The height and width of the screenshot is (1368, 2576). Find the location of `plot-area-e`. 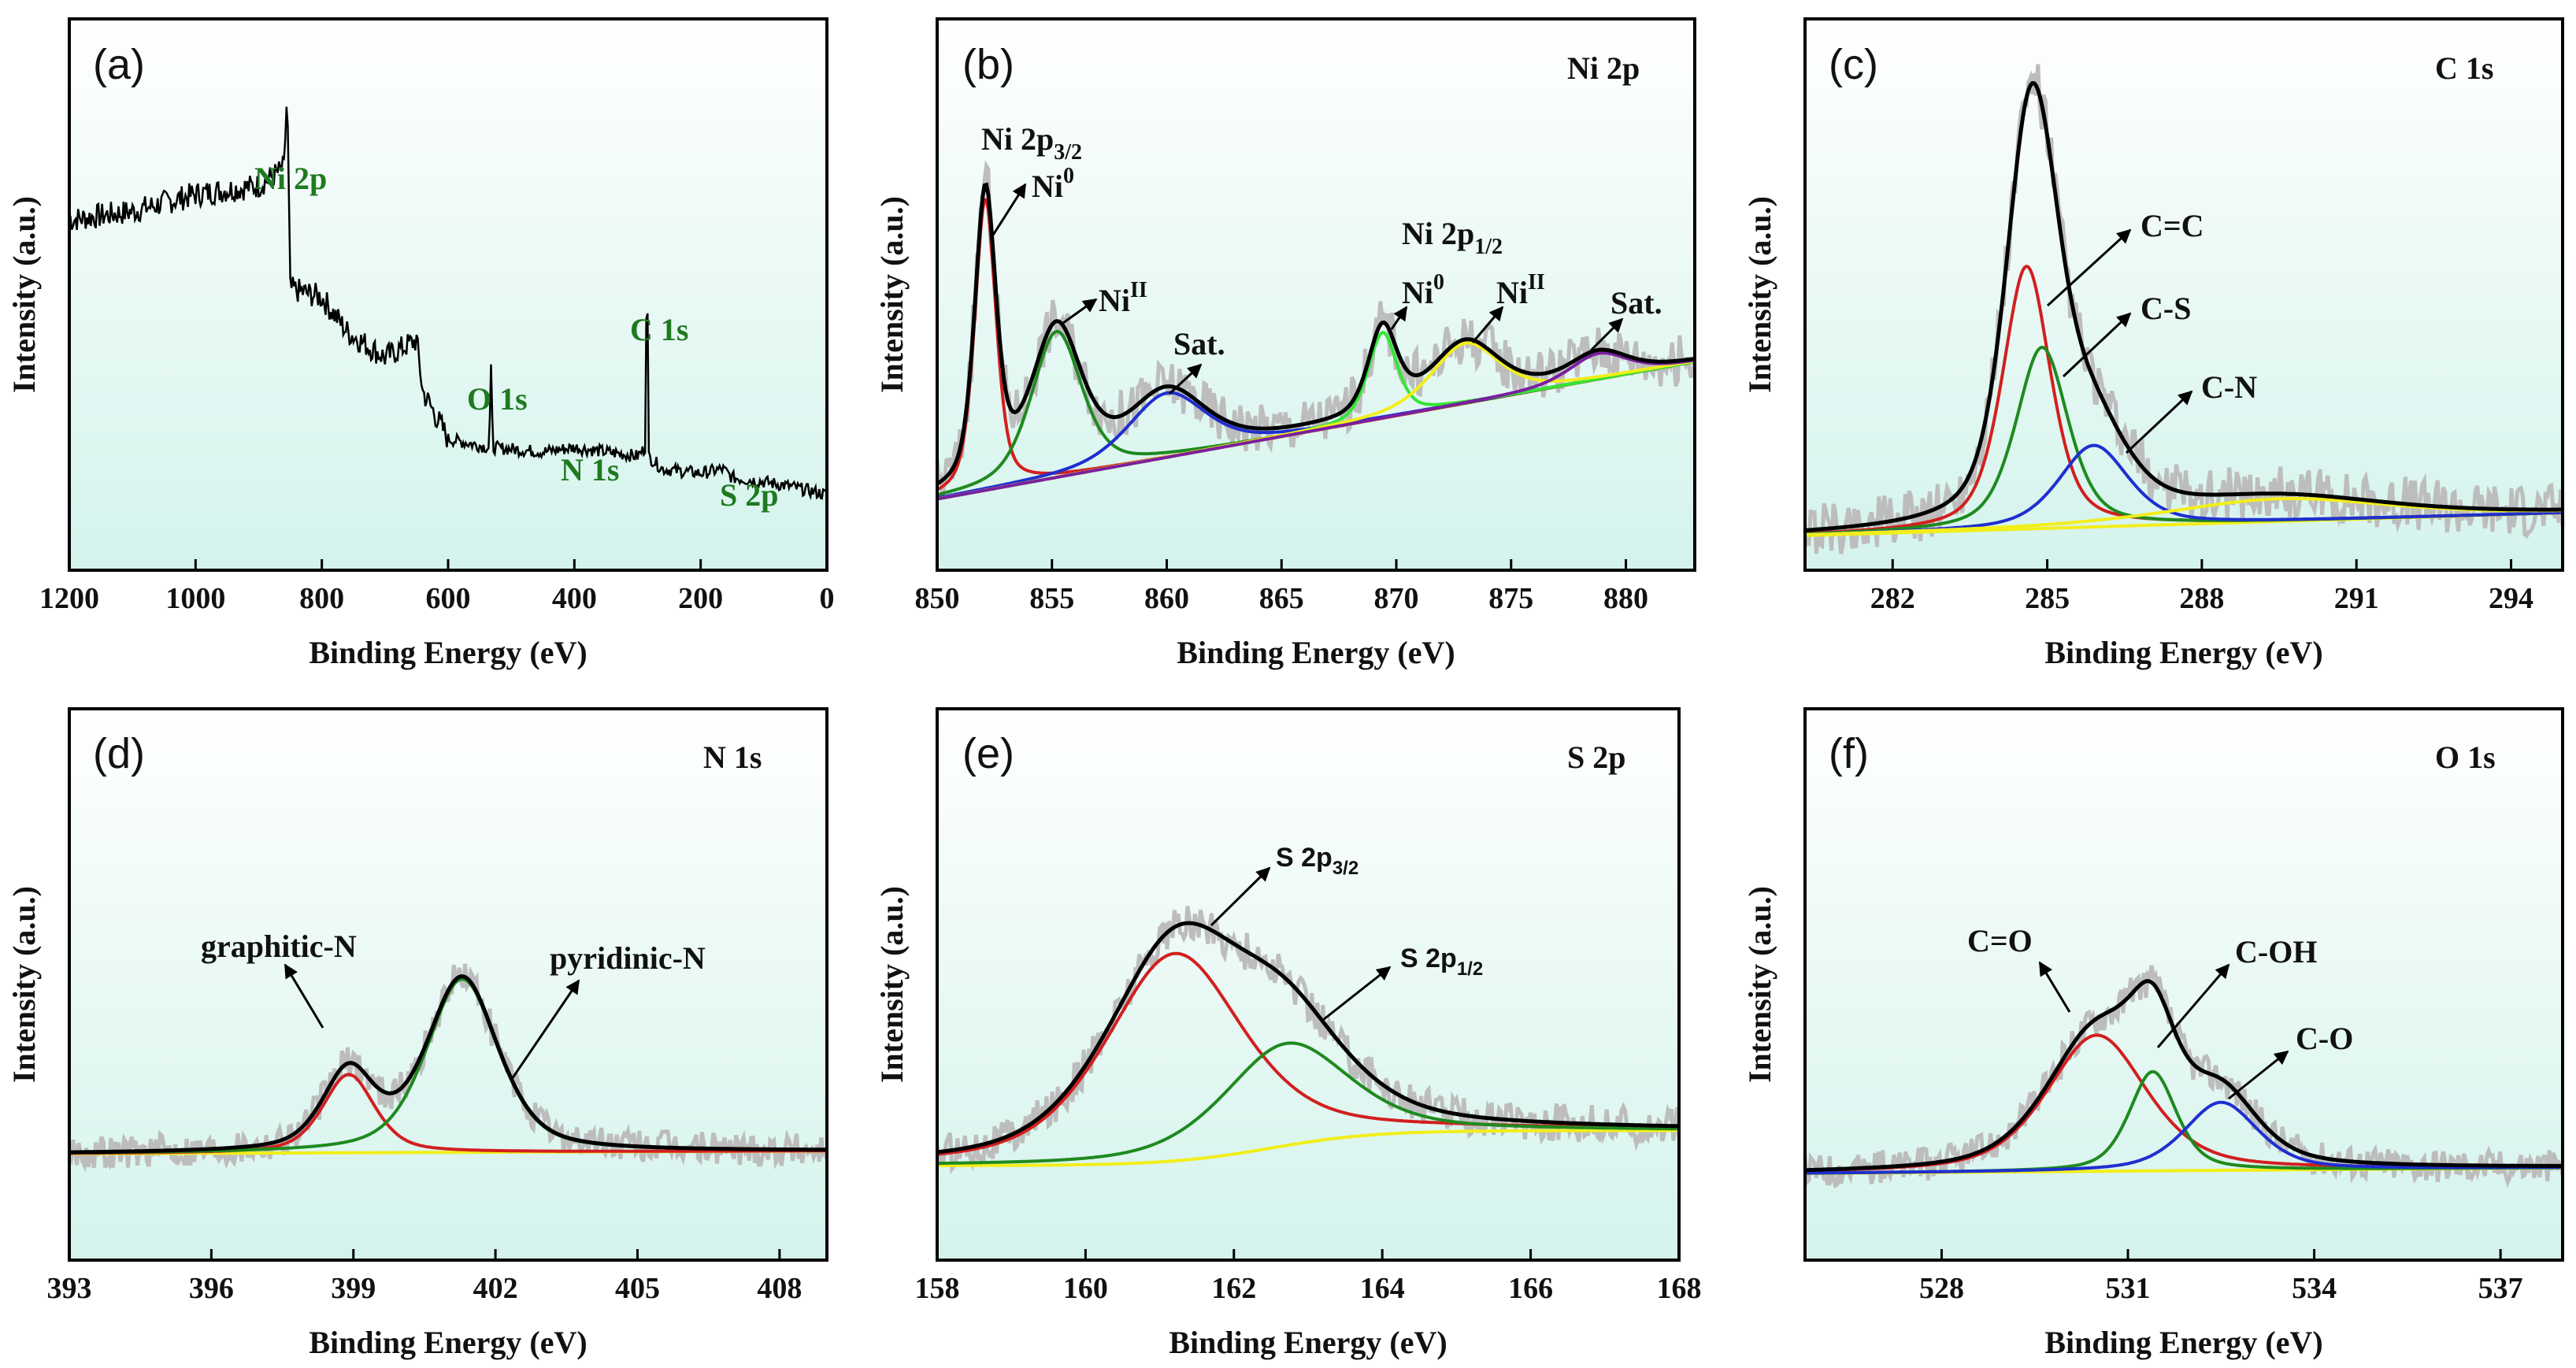

plot-area-e is located at coordinates (1308, 984).